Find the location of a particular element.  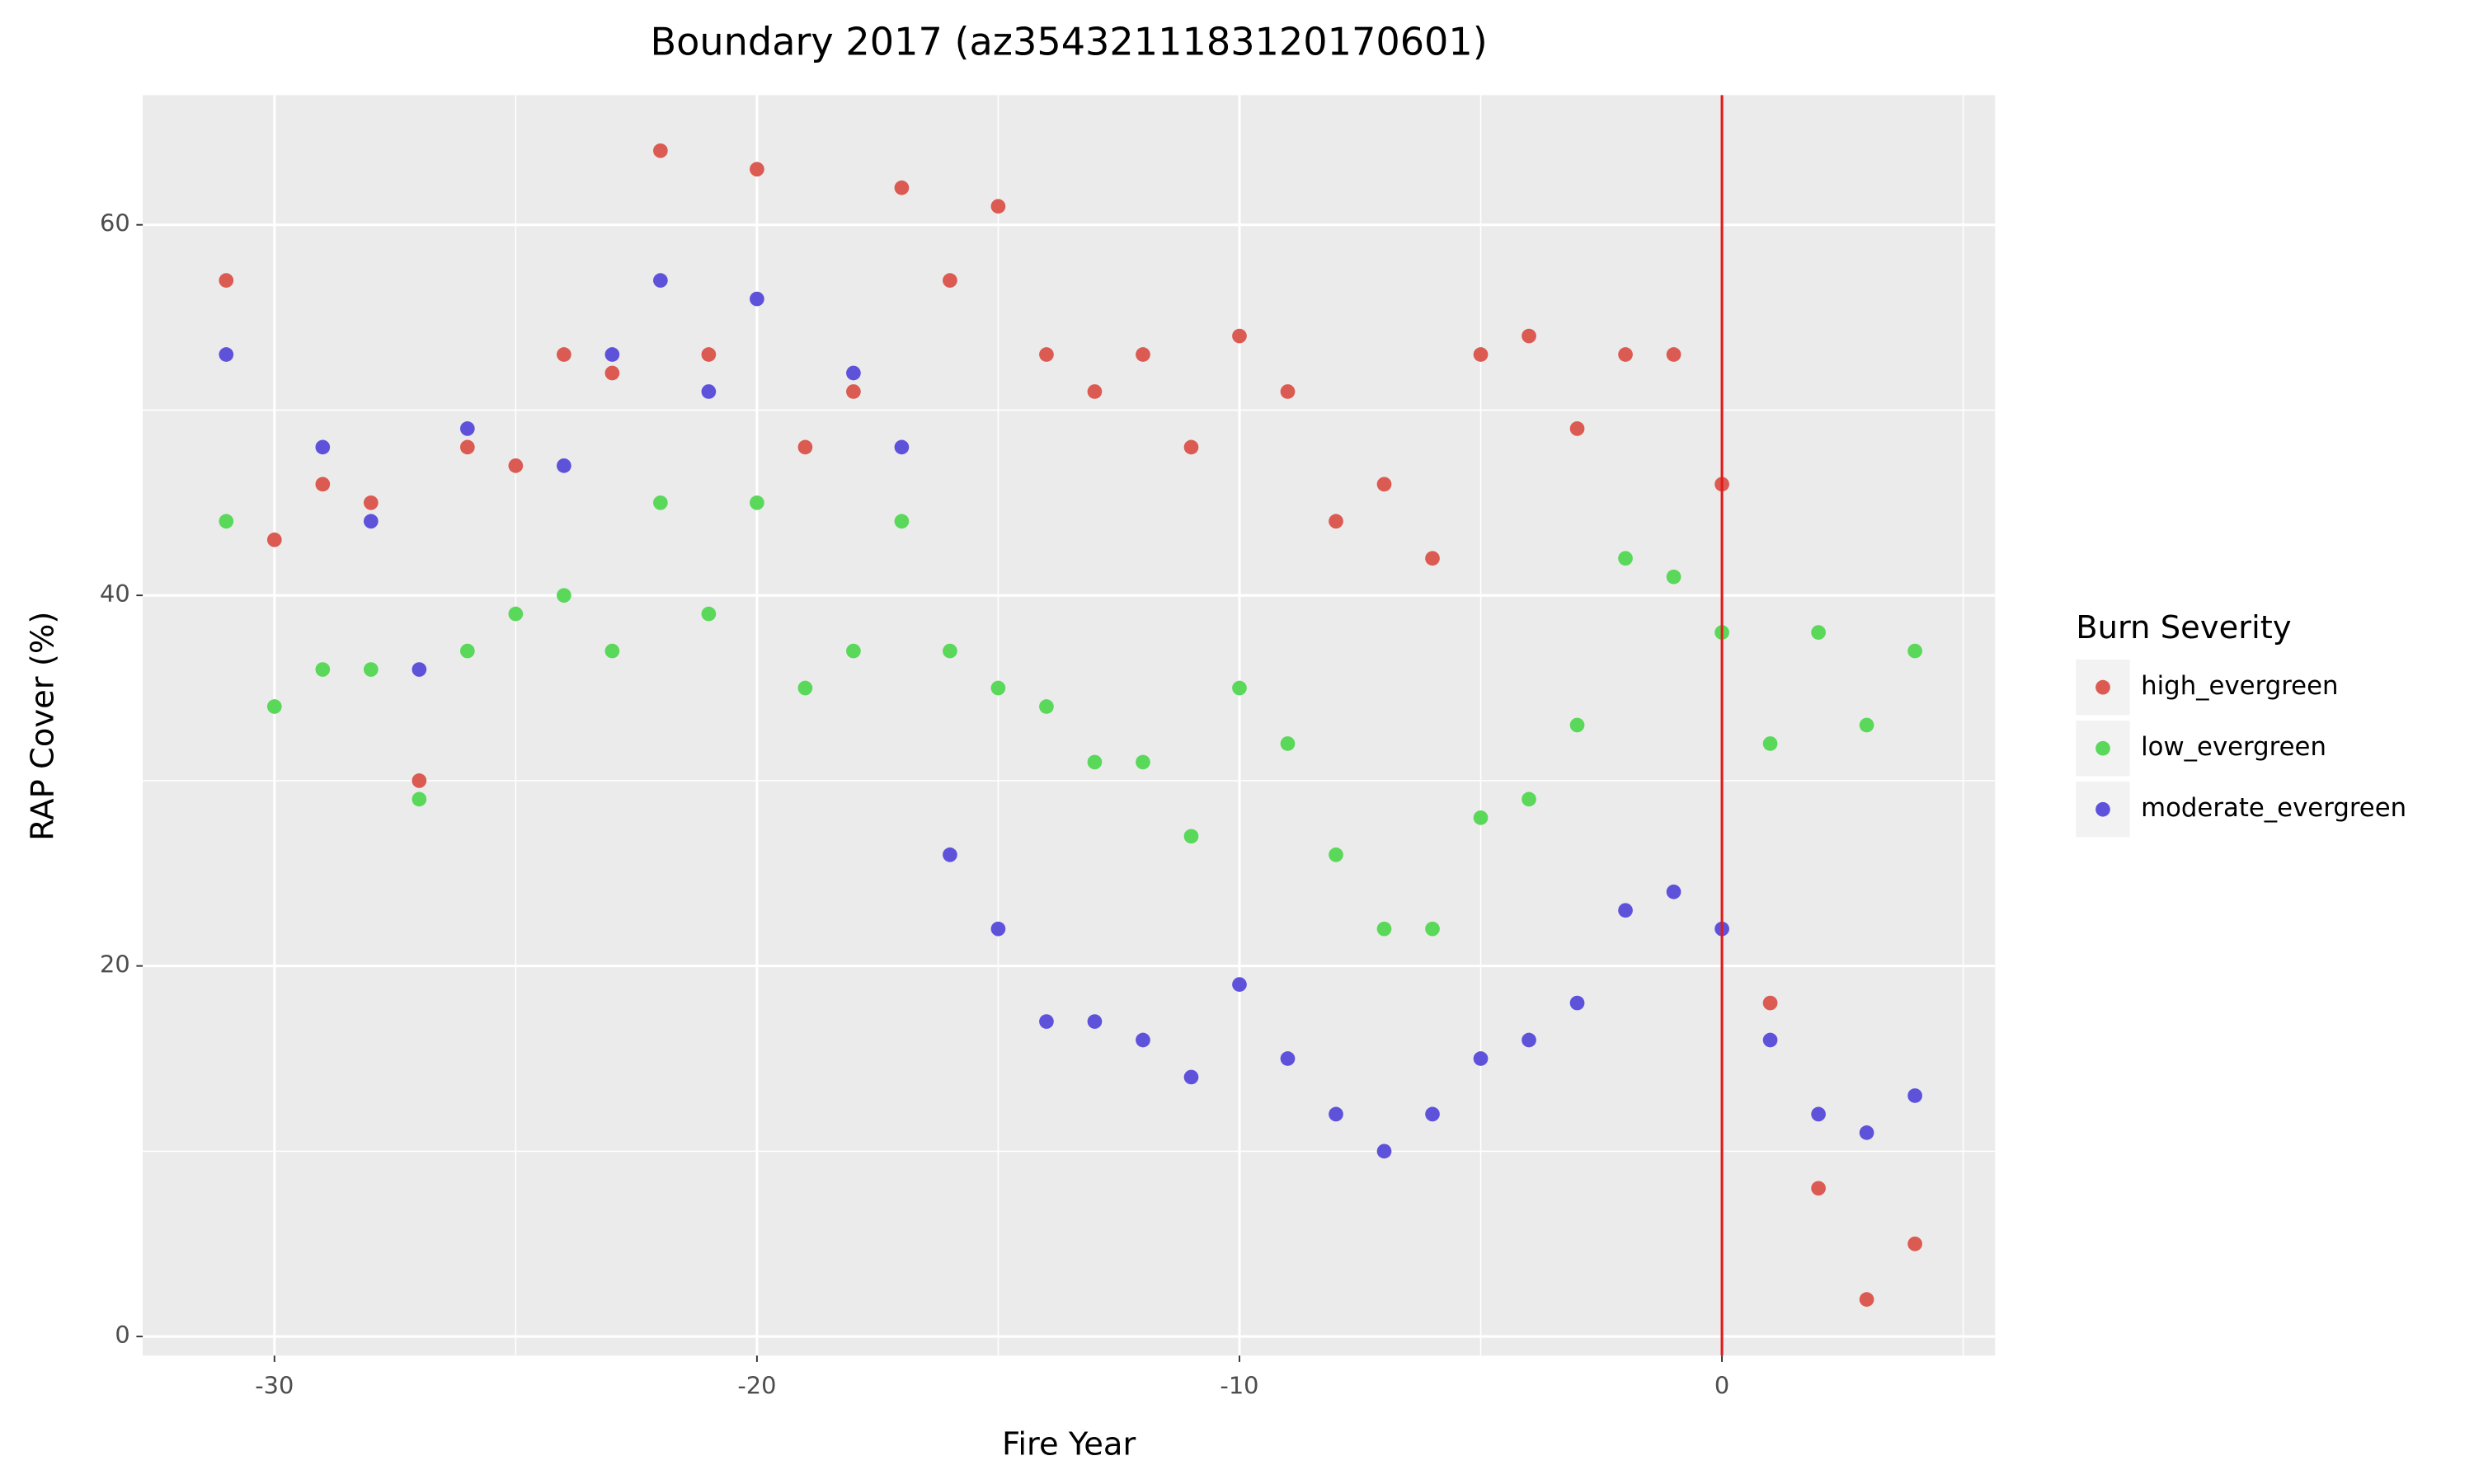

y-tick-label: 20 is located at coordinates (115, 965).